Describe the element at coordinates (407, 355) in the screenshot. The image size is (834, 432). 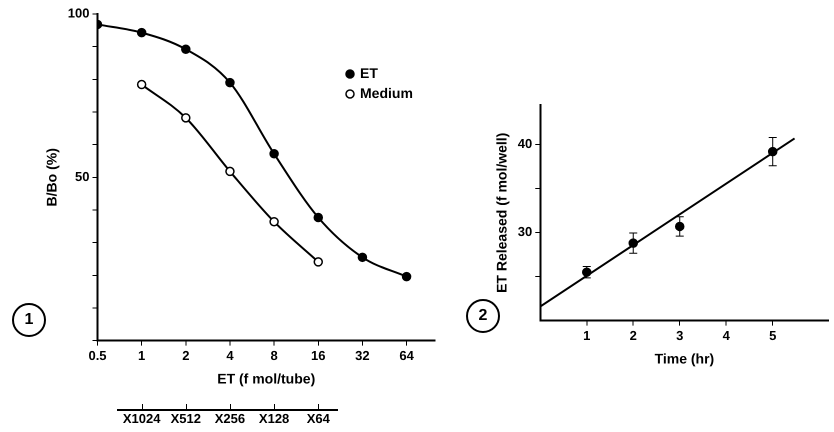
I see `x-tick-label: 64` at that location.